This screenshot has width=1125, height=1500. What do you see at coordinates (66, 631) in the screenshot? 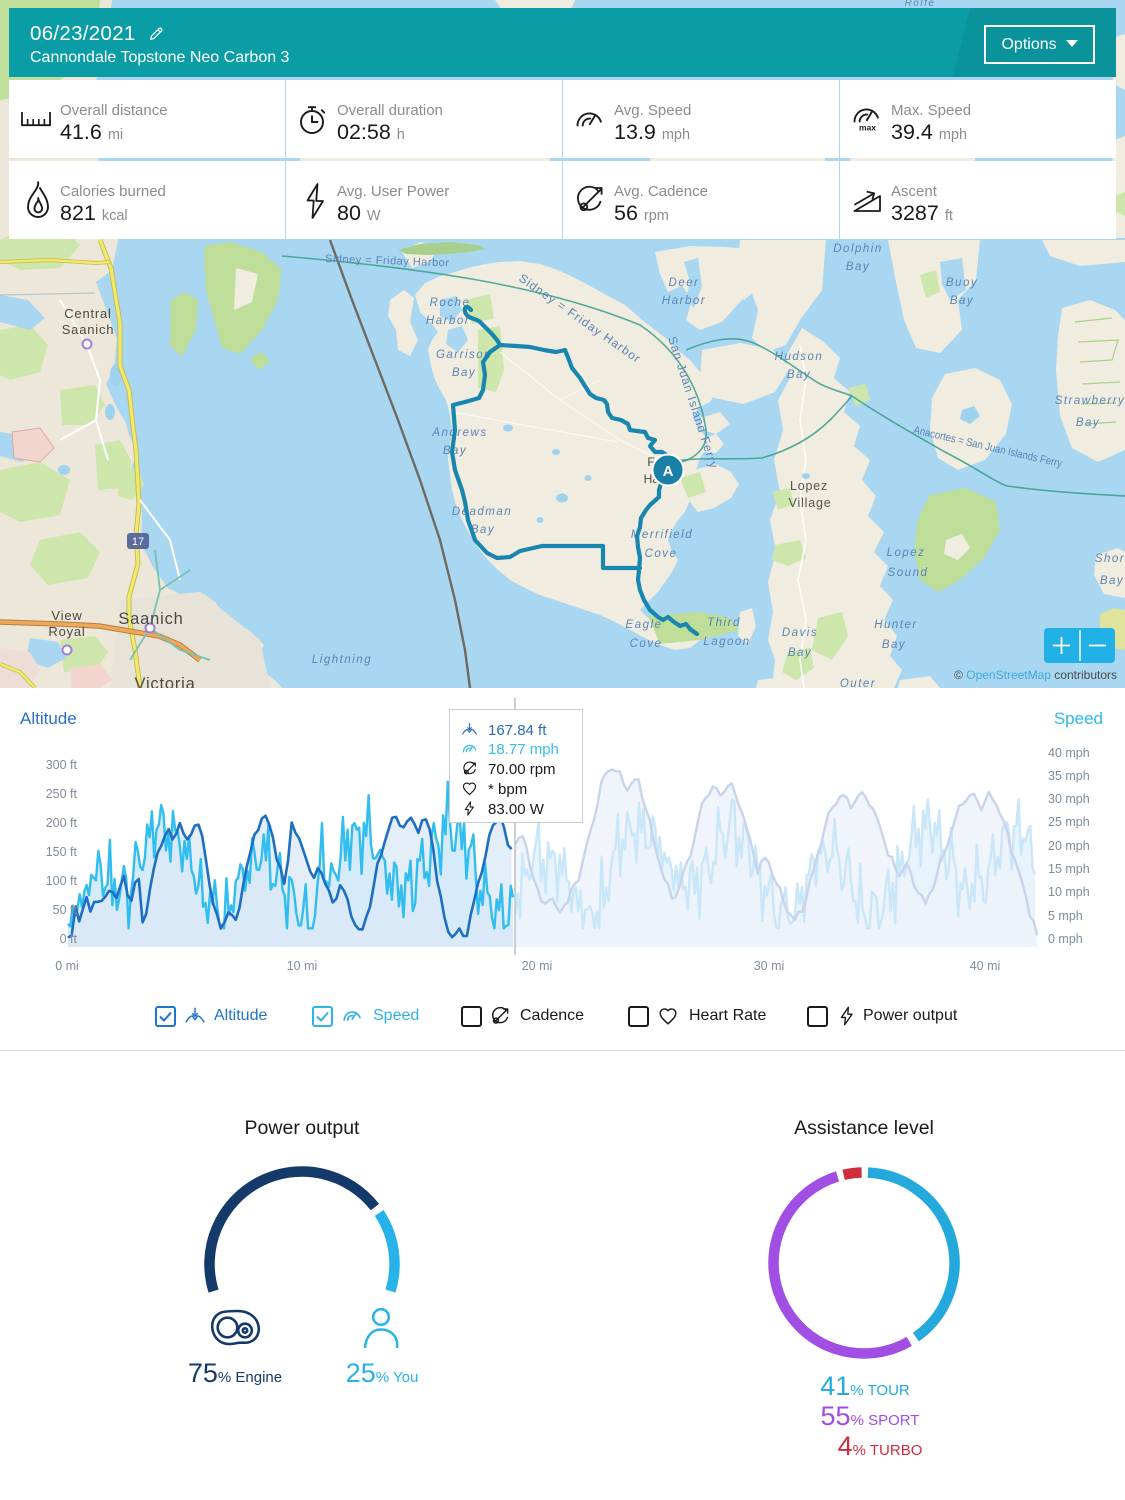
I see `svg-text: Royal` at bounding box center [66, 631].